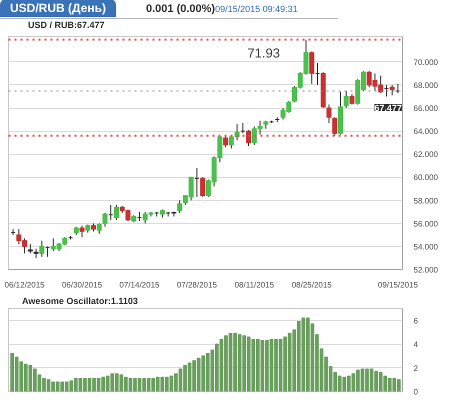 The height and width of the screenshot is (403, 450). I want to click on x-tick-label: 07/14/2015, so click(139, 285).